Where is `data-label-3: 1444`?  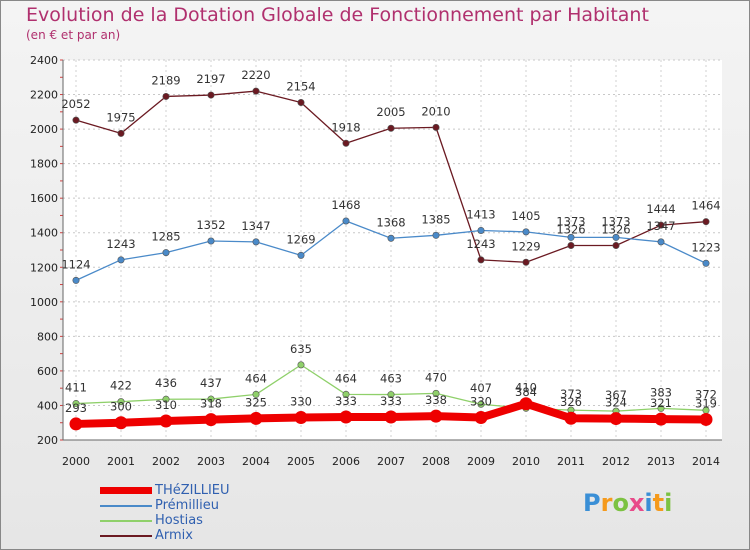
data-label-3: 1444 is located at coordinates (660, 209).